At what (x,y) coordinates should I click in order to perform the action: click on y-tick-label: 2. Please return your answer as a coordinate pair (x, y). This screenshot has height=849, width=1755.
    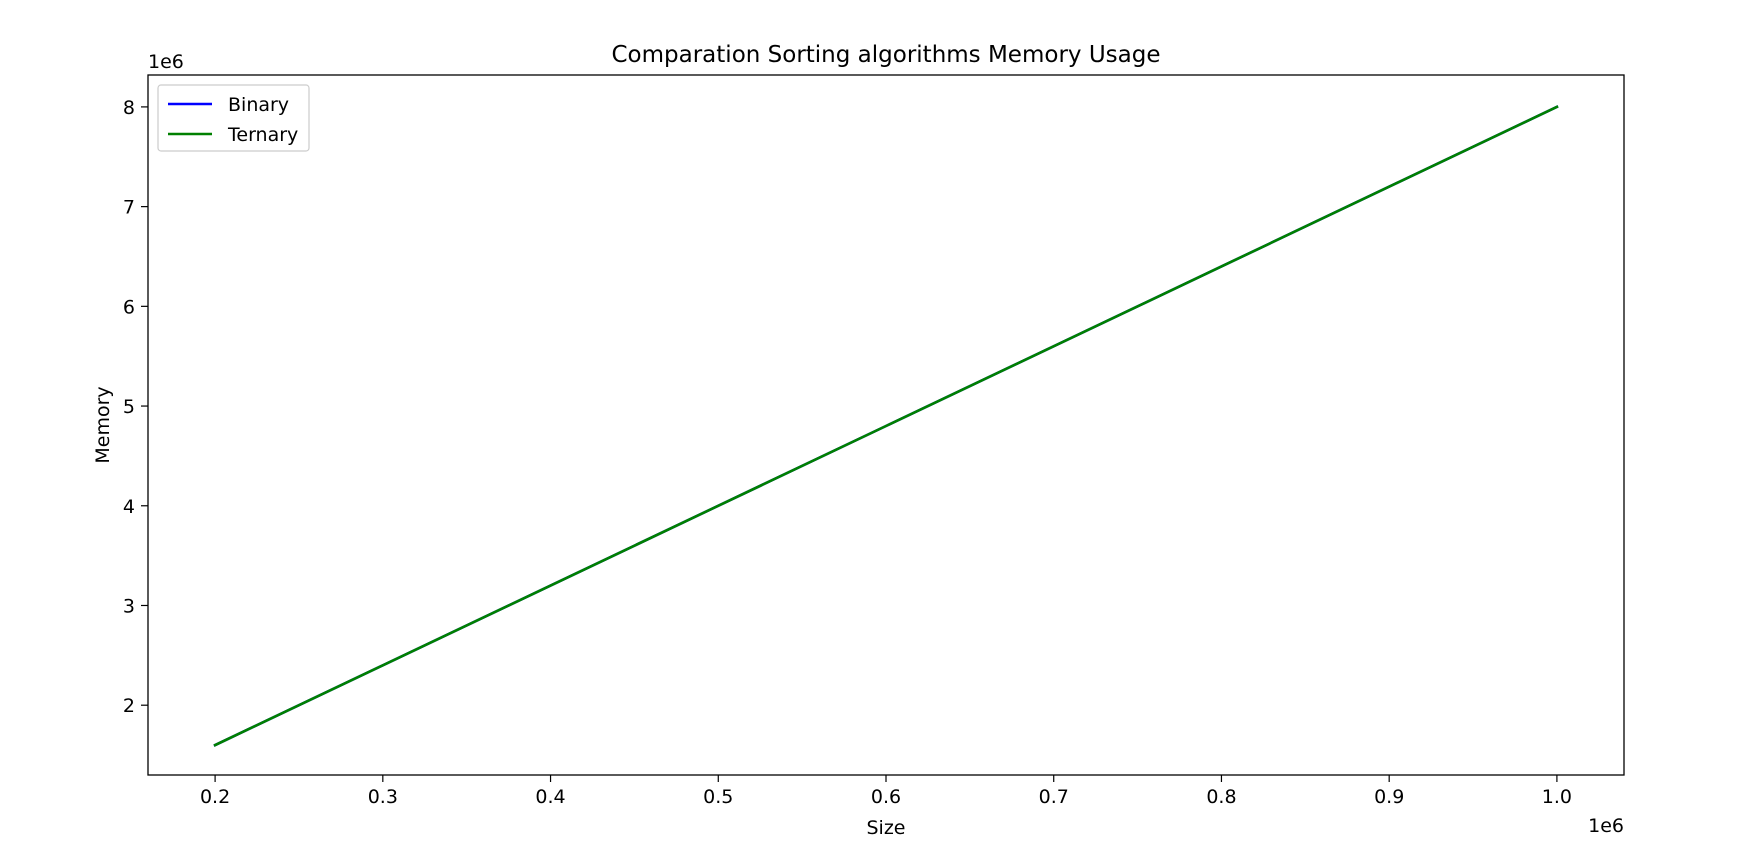
    Looking at the image, I should click on (129, 706).